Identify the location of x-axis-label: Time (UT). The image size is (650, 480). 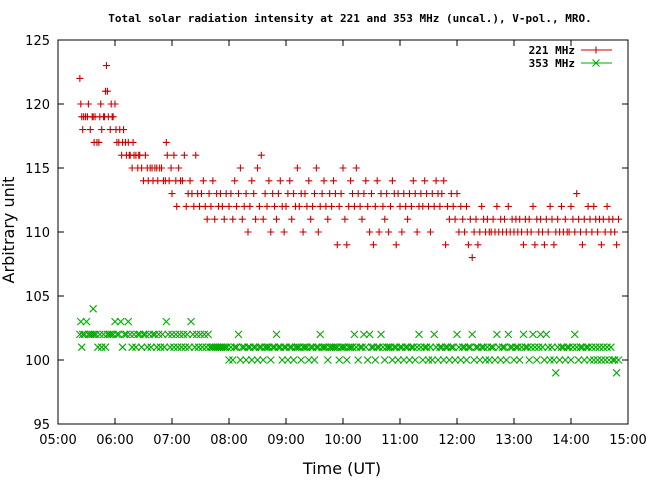
(341, 468).